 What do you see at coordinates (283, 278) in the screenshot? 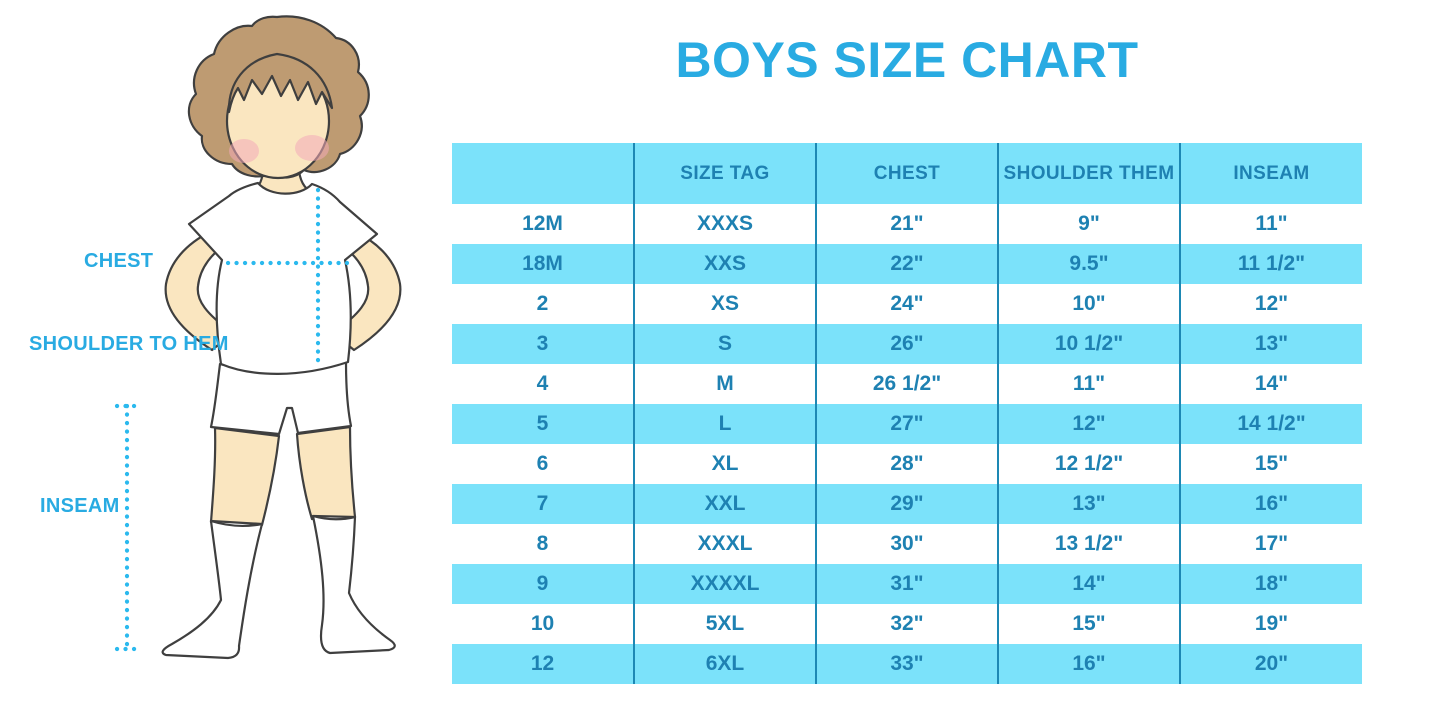
I see `boy-shirt` at bounding box center [283, 278].